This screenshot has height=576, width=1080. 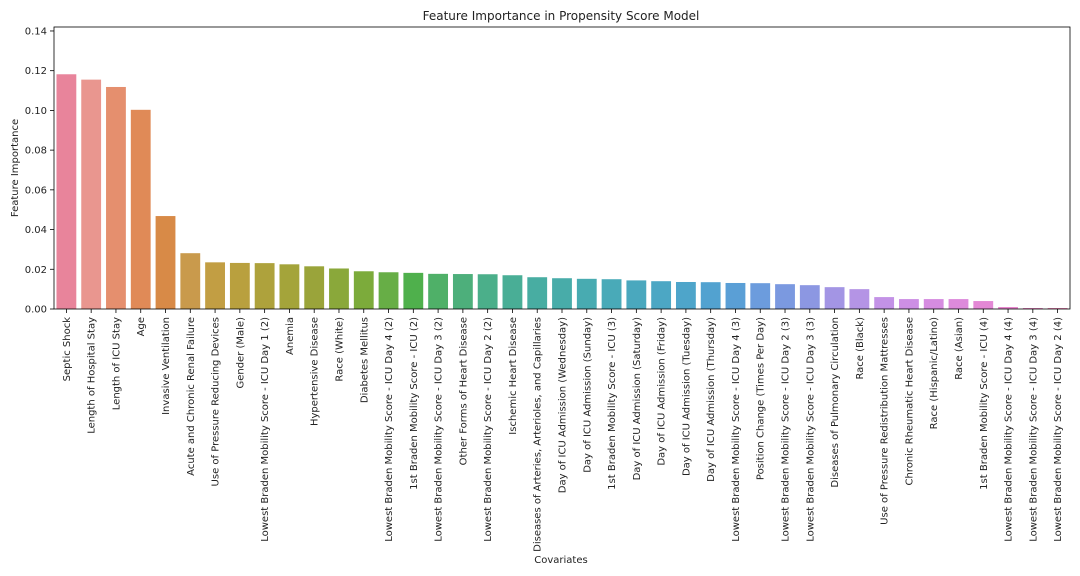 I want to click on x-tick-label: Diabetes Mellitus, so click(x=364, y=360).